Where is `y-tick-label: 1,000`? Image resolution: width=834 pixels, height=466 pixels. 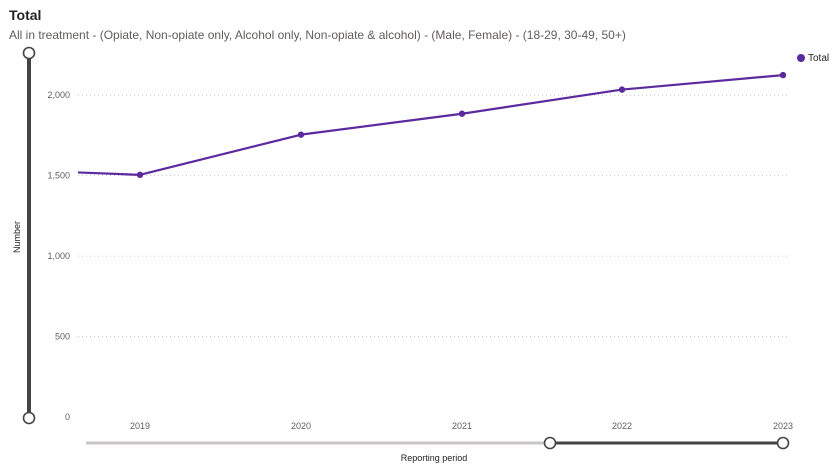 y-tick-label: 1,000 is located at coordinates (58, 256).